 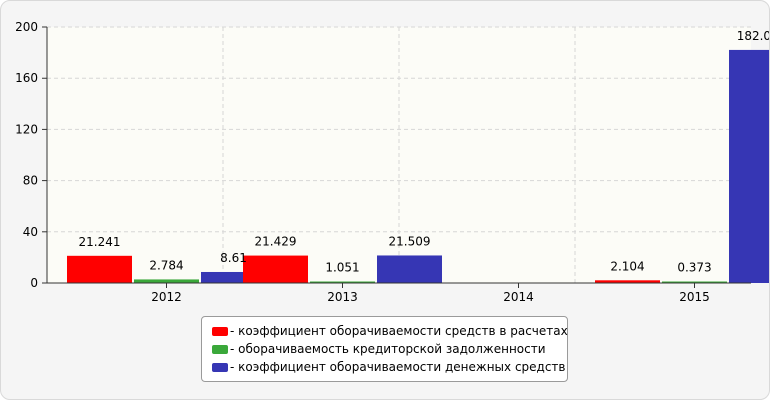 I want to click on data-label: 21.509, so click(x=410, y=241).